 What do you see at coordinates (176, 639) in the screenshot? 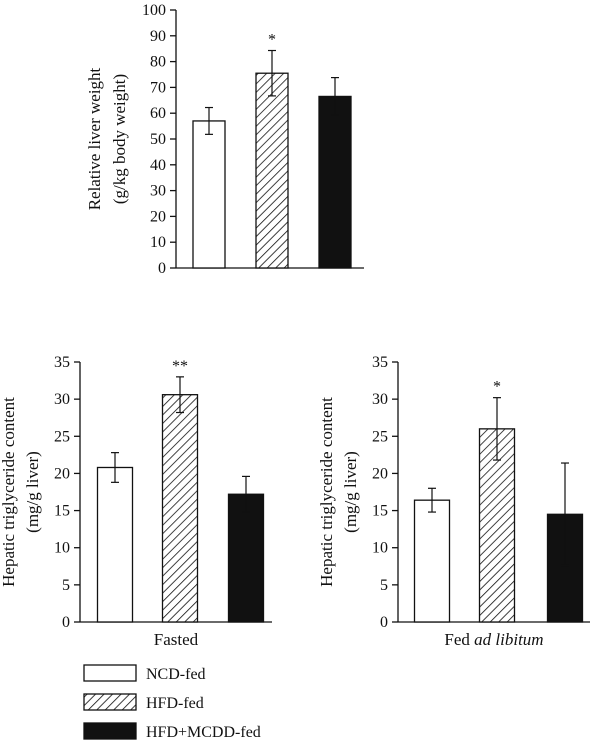
I see `x-axis-label: Fasted` at bounding box center [176, 639].